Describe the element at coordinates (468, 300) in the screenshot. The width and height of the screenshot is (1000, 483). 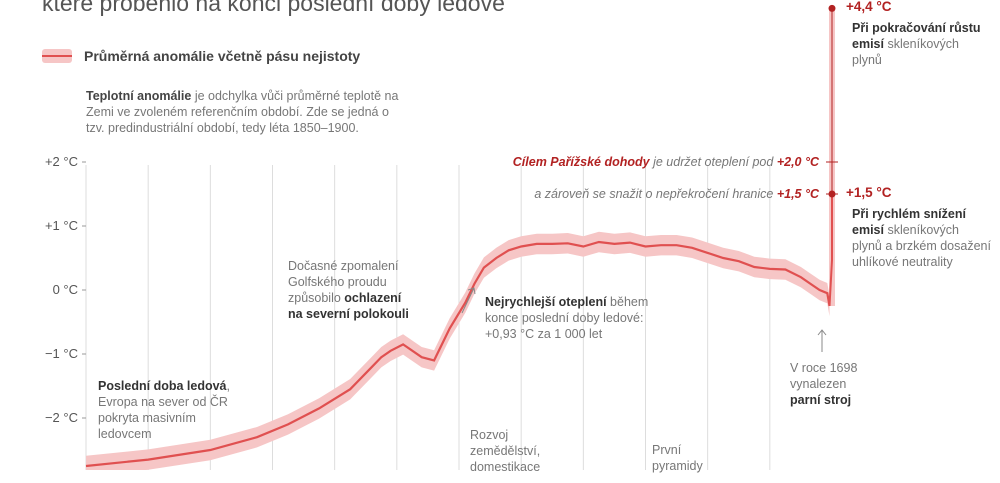
I see `fastest-warming-arrow` at that location.